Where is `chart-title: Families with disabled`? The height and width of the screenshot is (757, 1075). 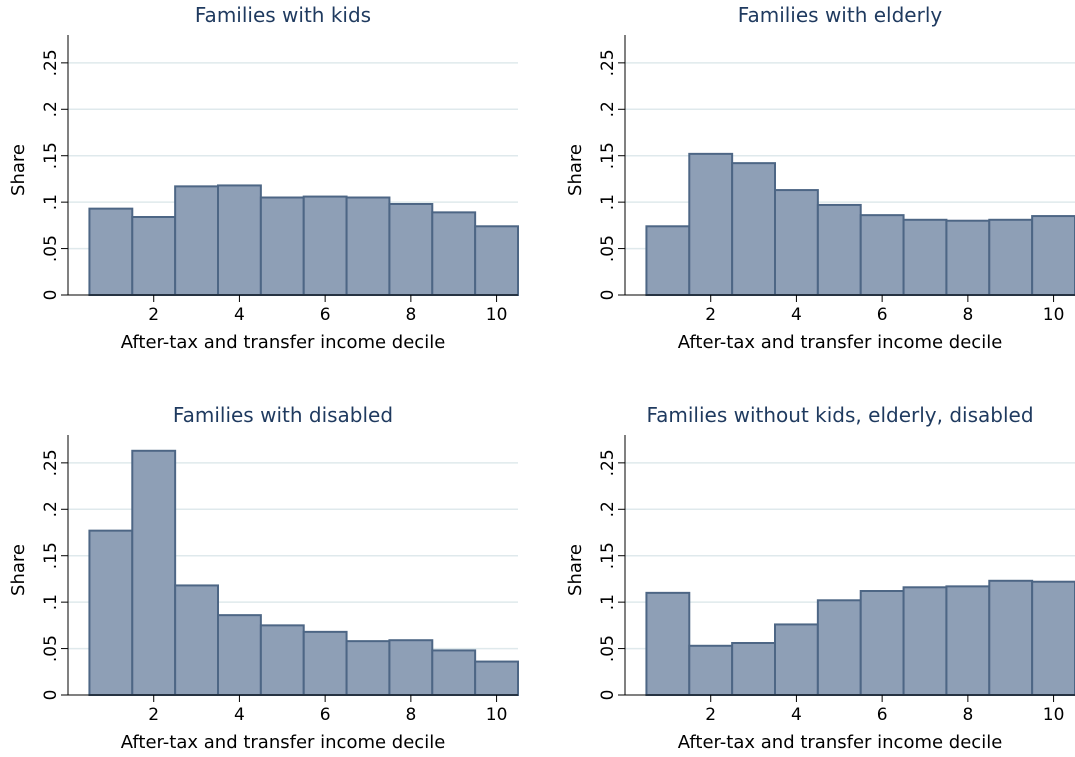
chart-title: Families with disabled is located at coordinates (283, 415).